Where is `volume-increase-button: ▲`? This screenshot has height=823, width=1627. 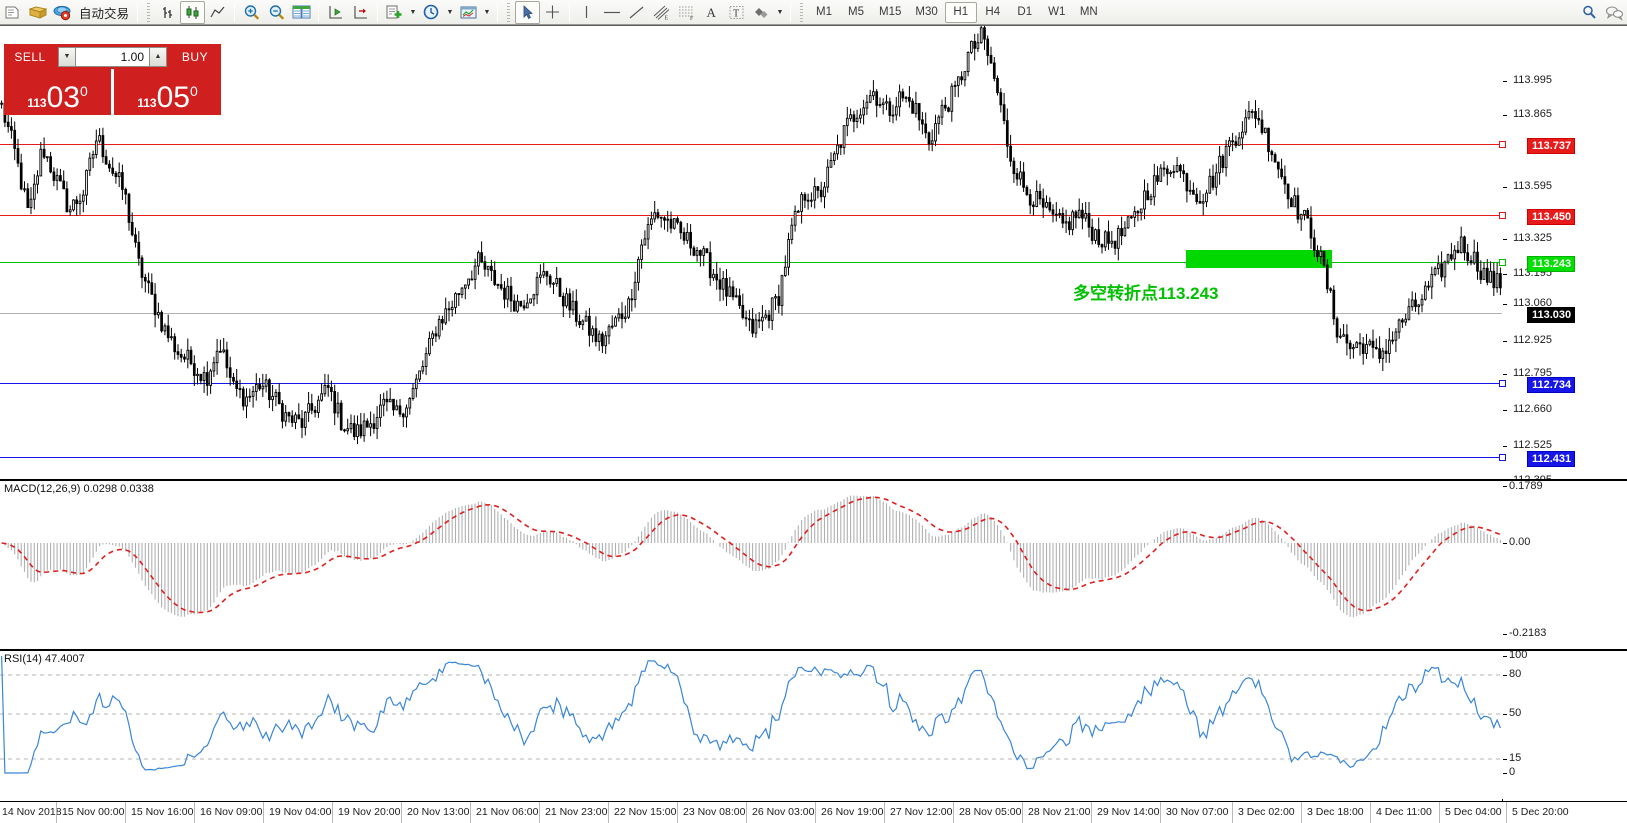 volume-increase-button: ▲ is located at coordinates (158, 56).